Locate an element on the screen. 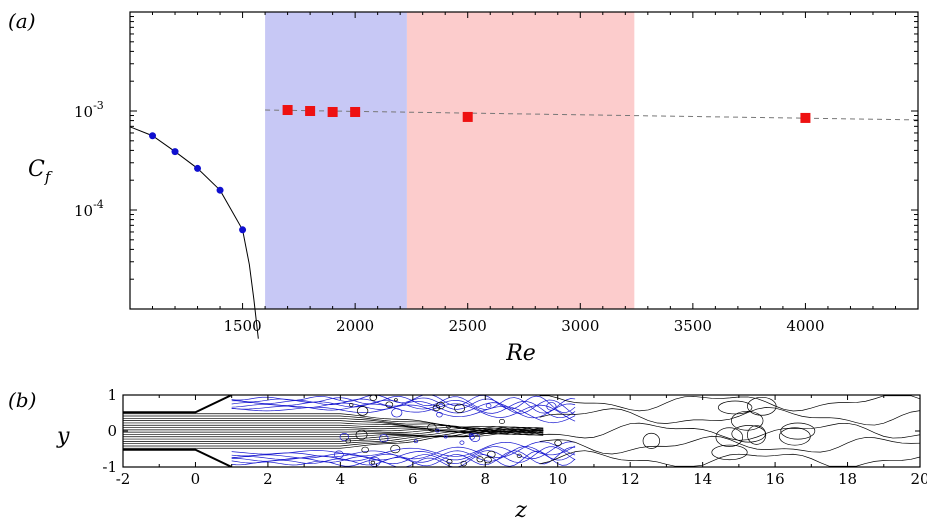 The image size is (927, 523). x-tick-label: 10 is located at coordinates (557, 479).